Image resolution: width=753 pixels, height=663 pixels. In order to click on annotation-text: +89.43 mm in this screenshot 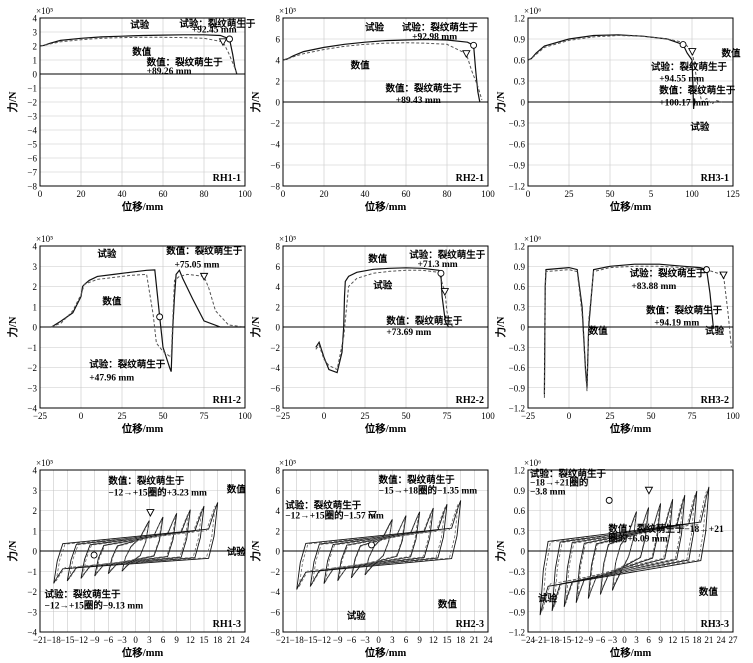, I will do `click(418, 101)`.